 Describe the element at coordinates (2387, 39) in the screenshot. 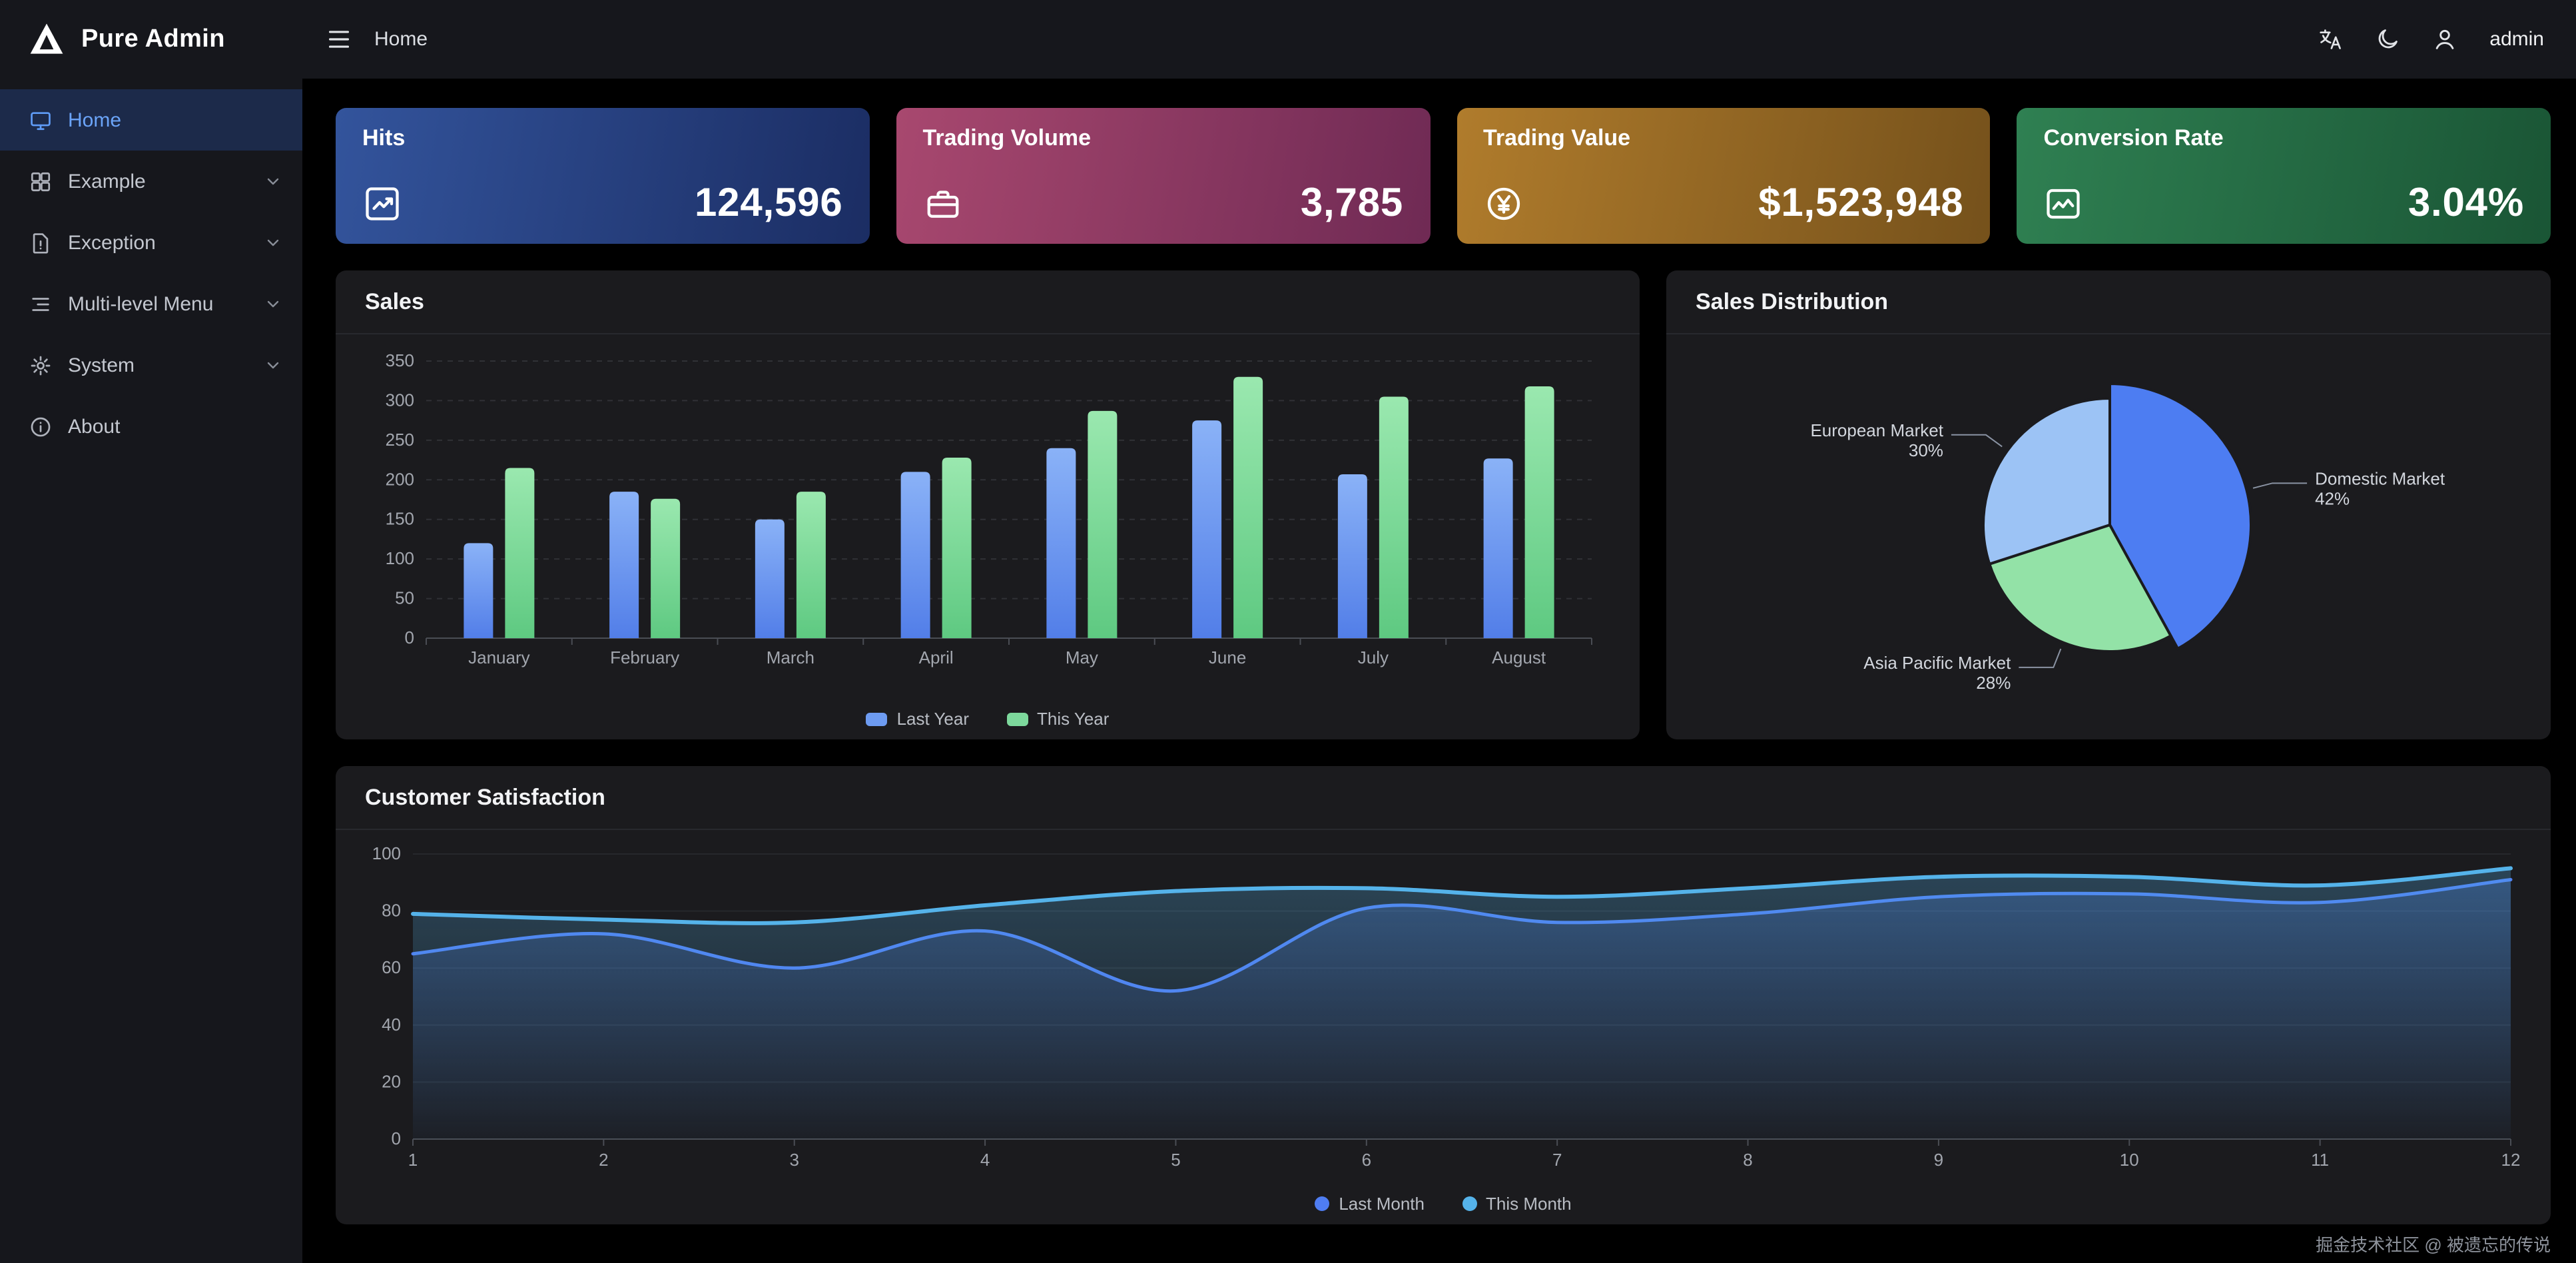

I see `moon-icon` at that location.